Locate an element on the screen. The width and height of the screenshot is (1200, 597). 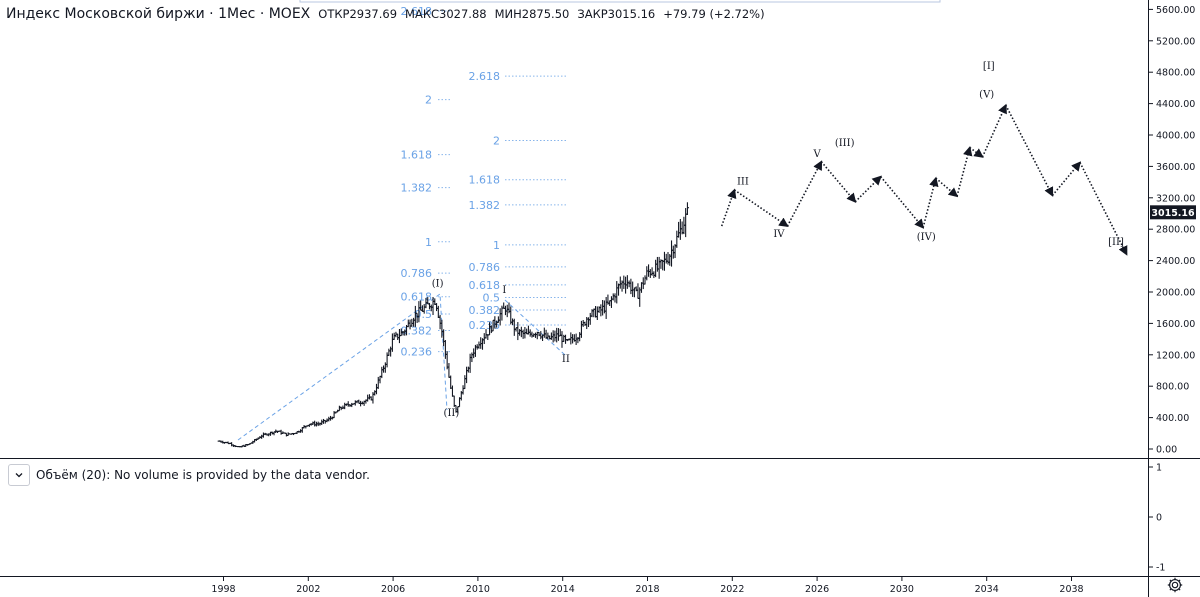
time-tick-label: 2014 is located at coordinates (563, 589).